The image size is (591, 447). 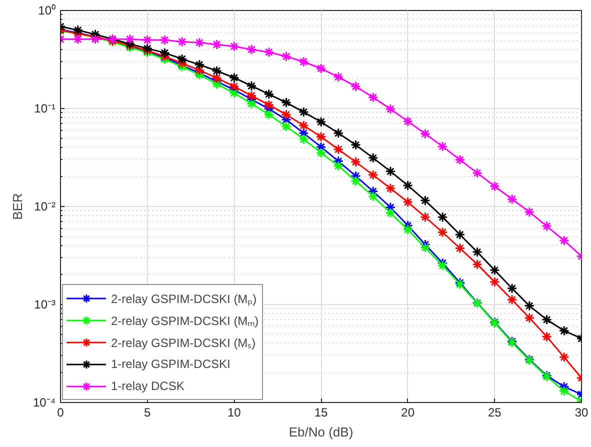 I want to click on y-tick-label: 10⁻⁴, so click(x=44, y=403).